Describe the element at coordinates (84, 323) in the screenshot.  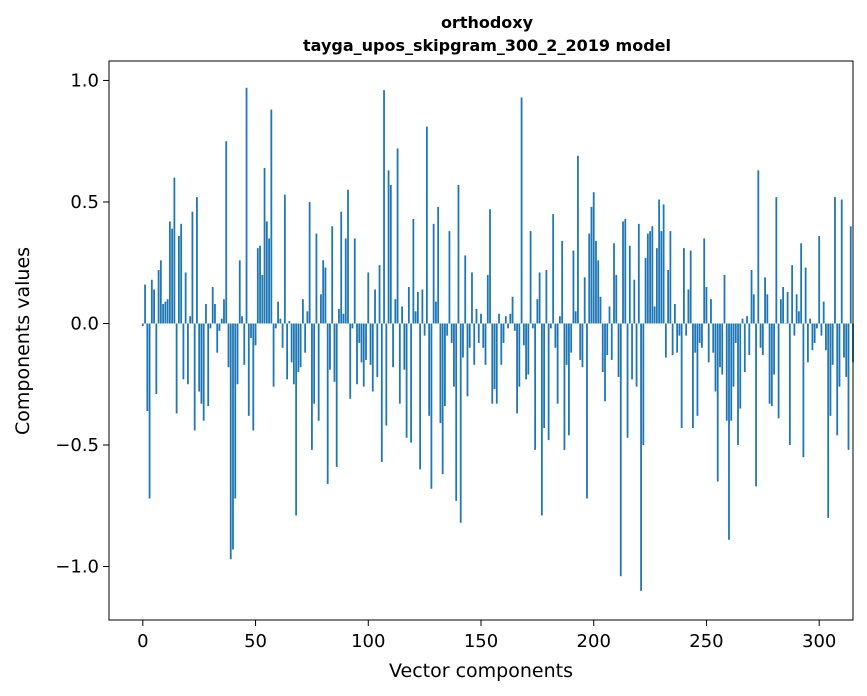
I see `y-tick-label: 0.0` at that location.